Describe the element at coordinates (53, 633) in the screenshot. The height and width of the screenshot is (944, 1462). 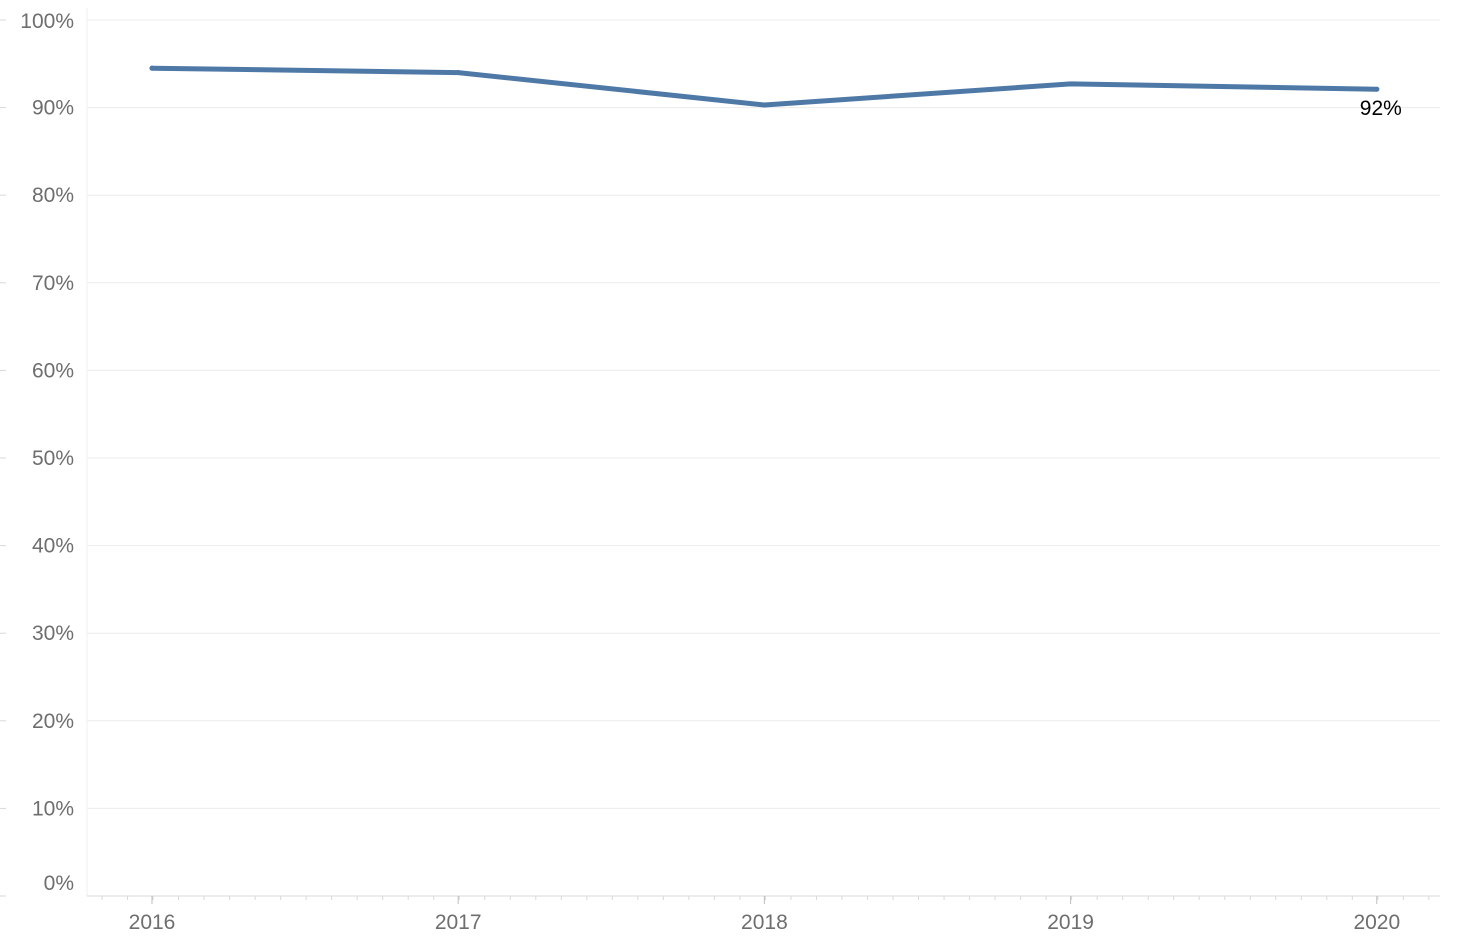
I see `y-tick-label: 30%` at that location.